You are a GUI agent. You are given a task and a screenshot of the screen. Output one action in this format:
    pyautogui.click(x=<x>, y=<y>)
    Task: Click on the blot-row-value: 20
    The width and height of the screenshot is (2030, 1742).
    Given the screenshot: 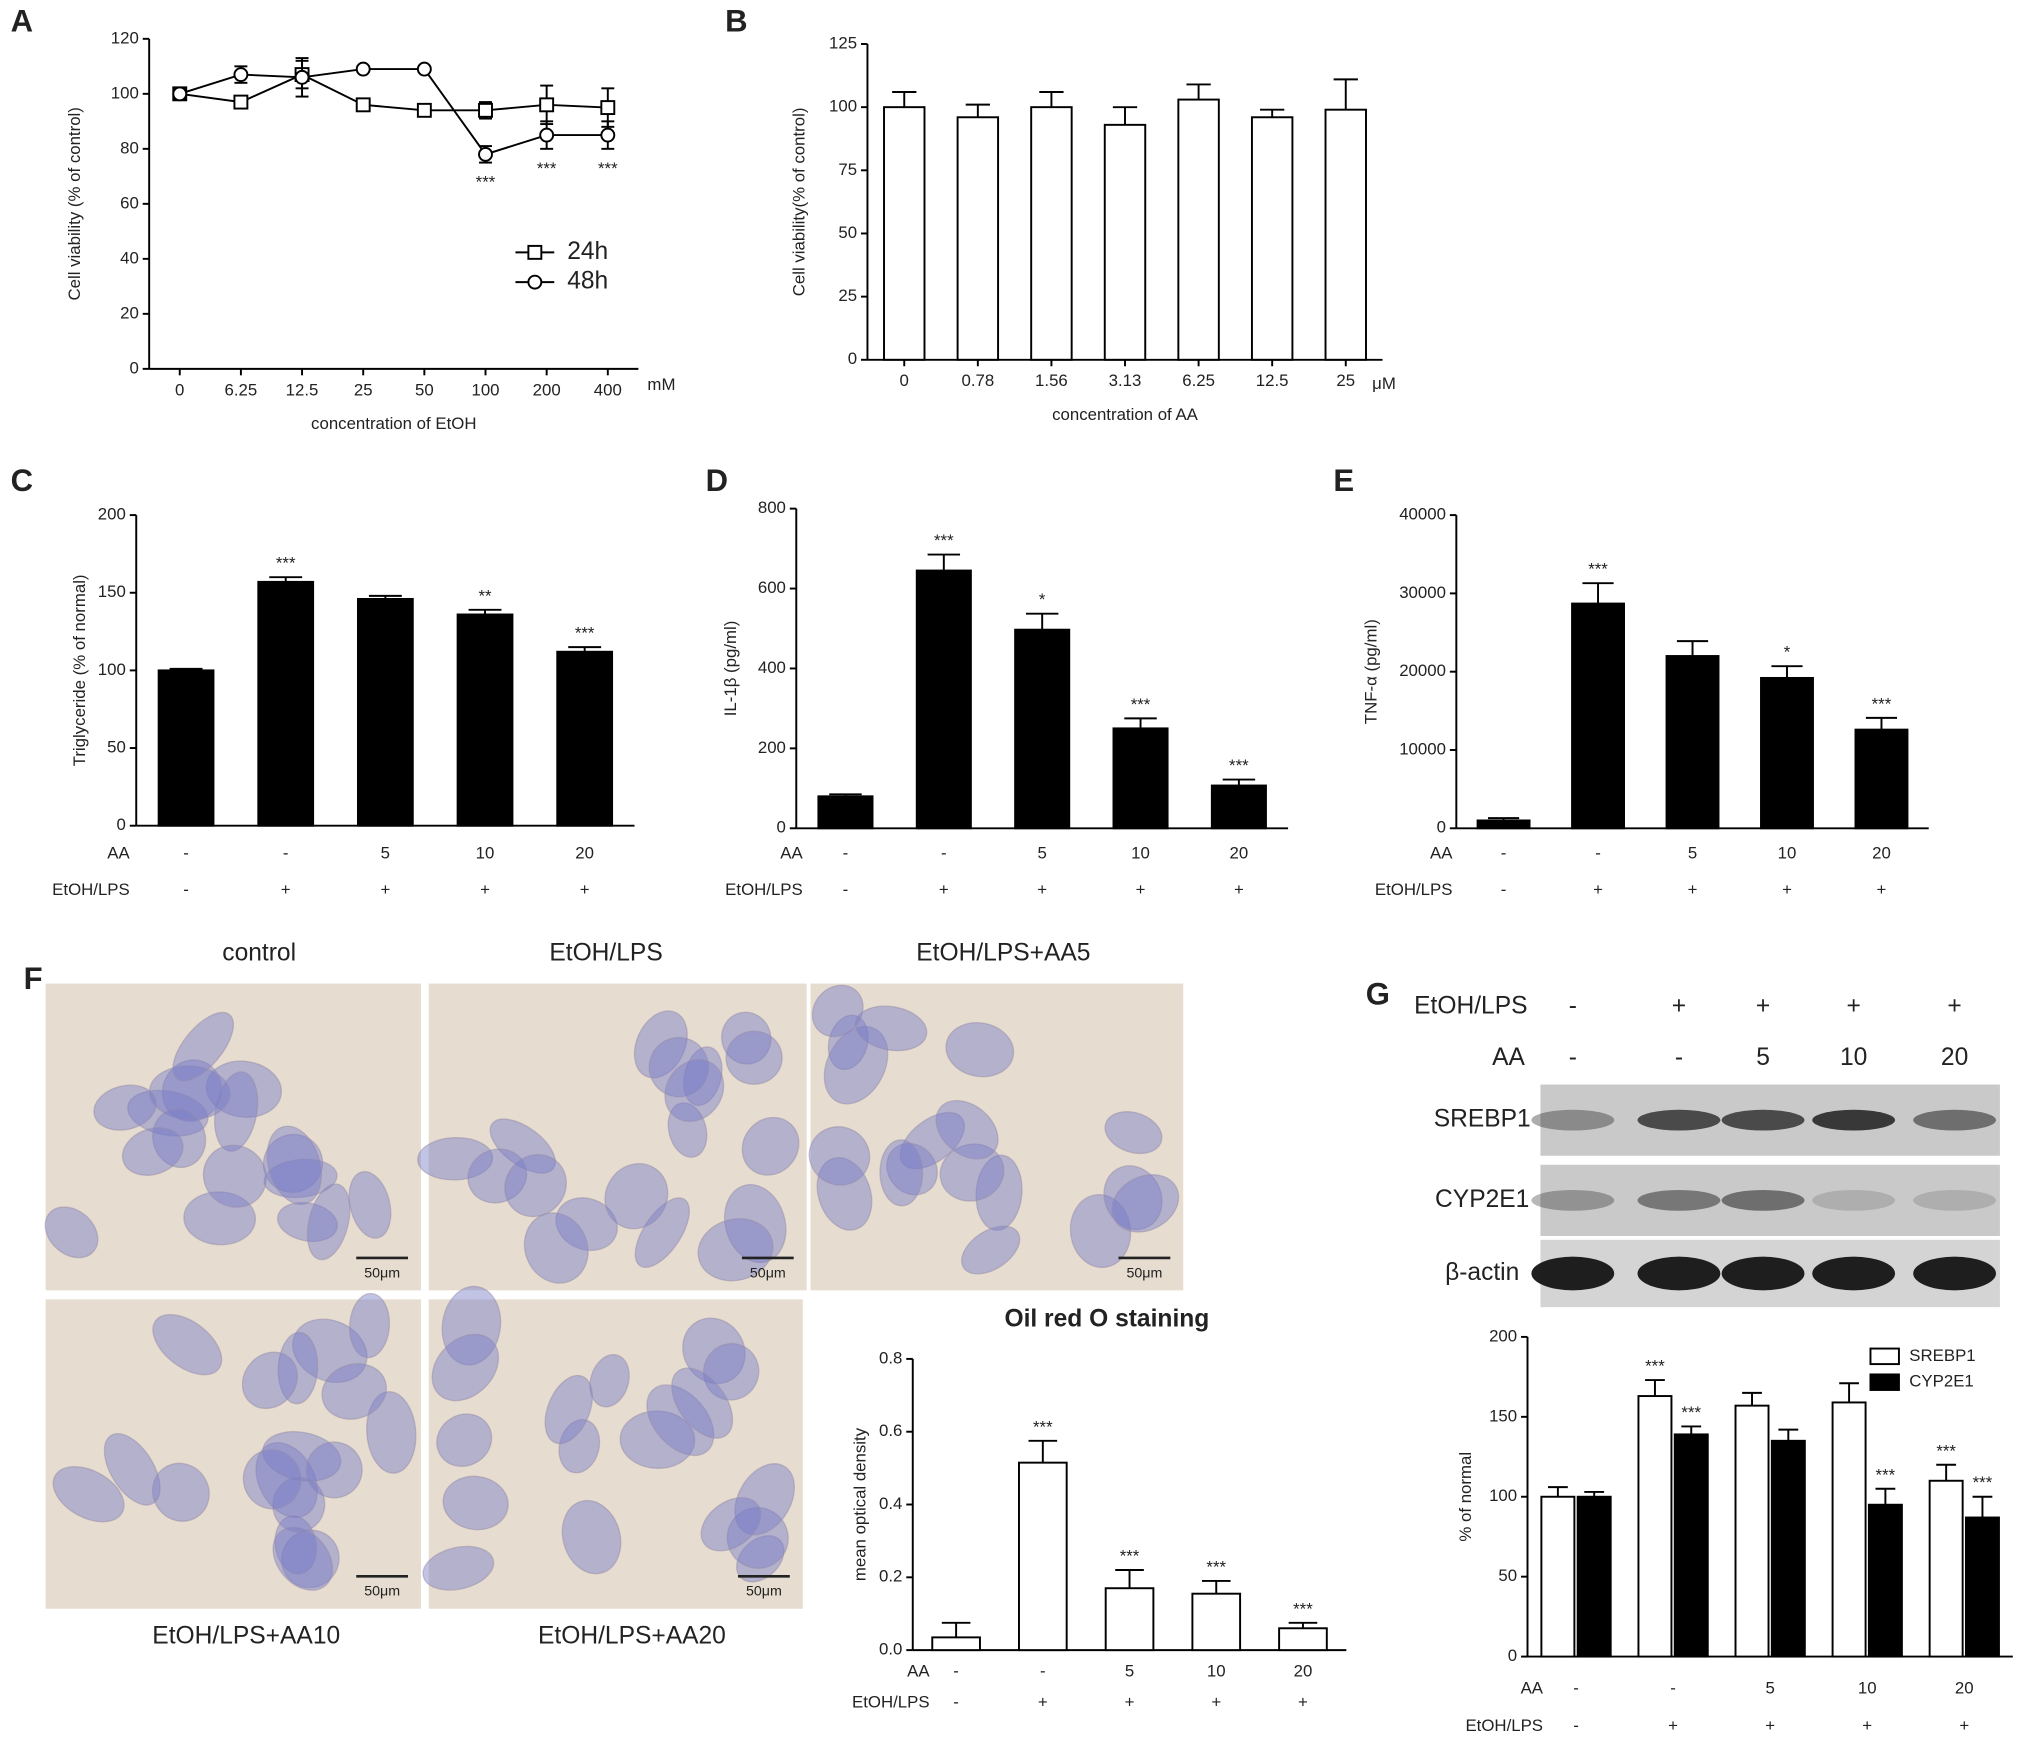 What is the action you would take?
    pyautogui.click(x=1954, y=1057)
    